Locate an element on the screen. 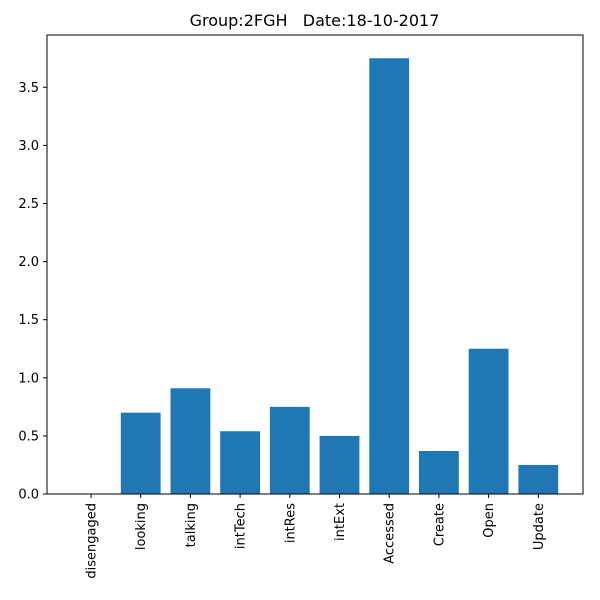 This screenshot has width=600, height=600. bar-Accessed is located at coordinates (389, 276).